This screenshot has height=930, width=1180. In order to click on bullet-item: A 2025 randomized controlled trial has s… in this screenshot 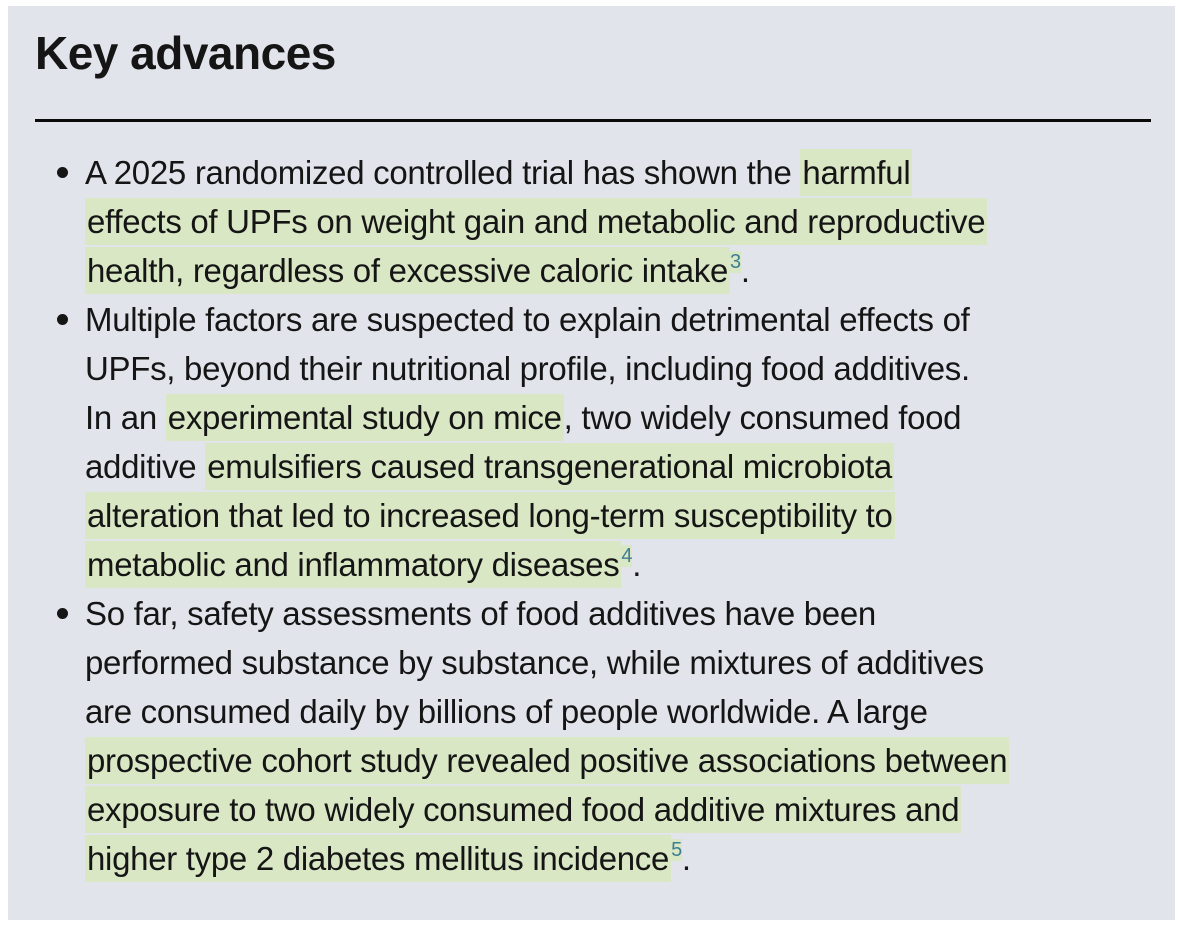, I will do `click(593, 221)`.